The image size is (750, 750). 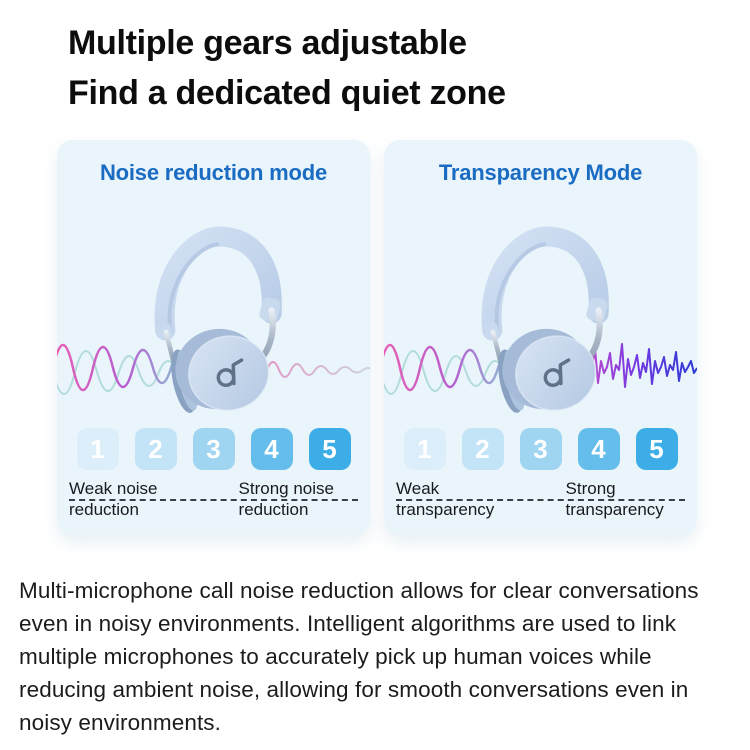 I want to click on transparency-scale-labels: Weak transparency Strong transparency, so click(x=540, y=504).